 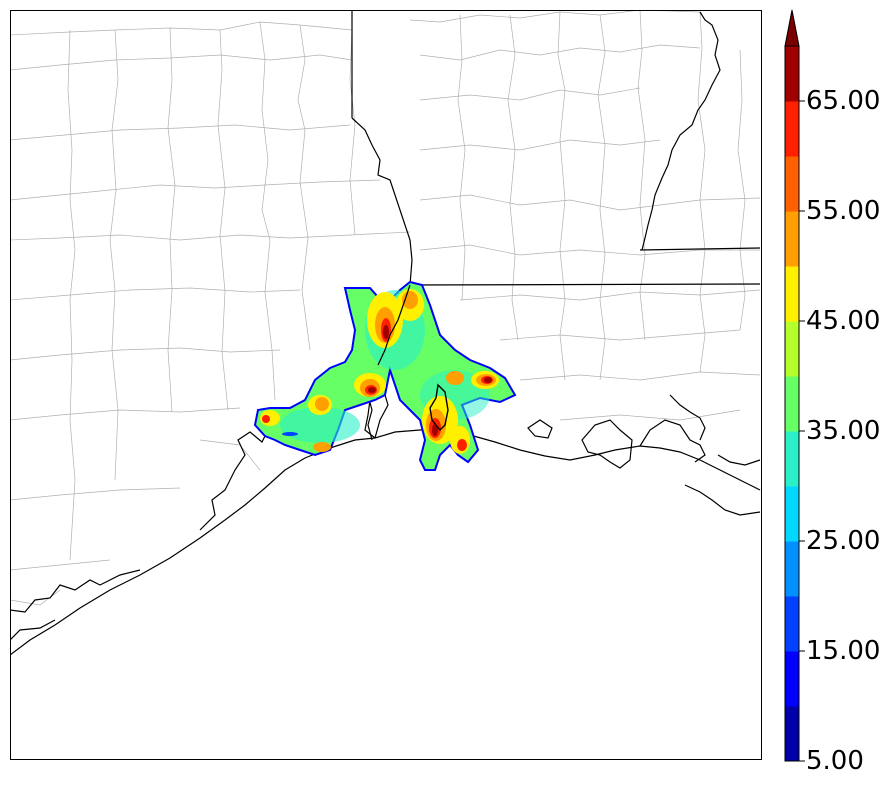 I want to click on colorbar-tick-label: 15.00, so click(x=843, y=651).